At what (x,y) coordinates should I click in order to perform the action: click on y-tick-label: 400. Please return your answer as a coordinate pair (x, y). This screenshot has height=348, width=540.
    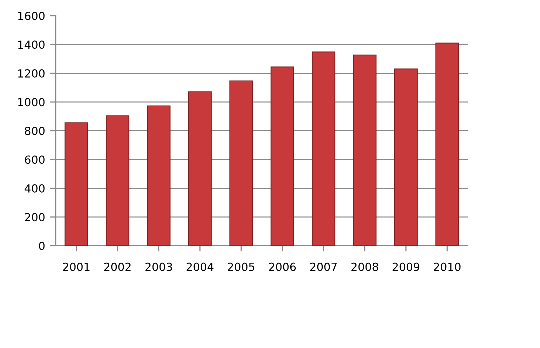
    Looking at the image, I should click on (34, 188).